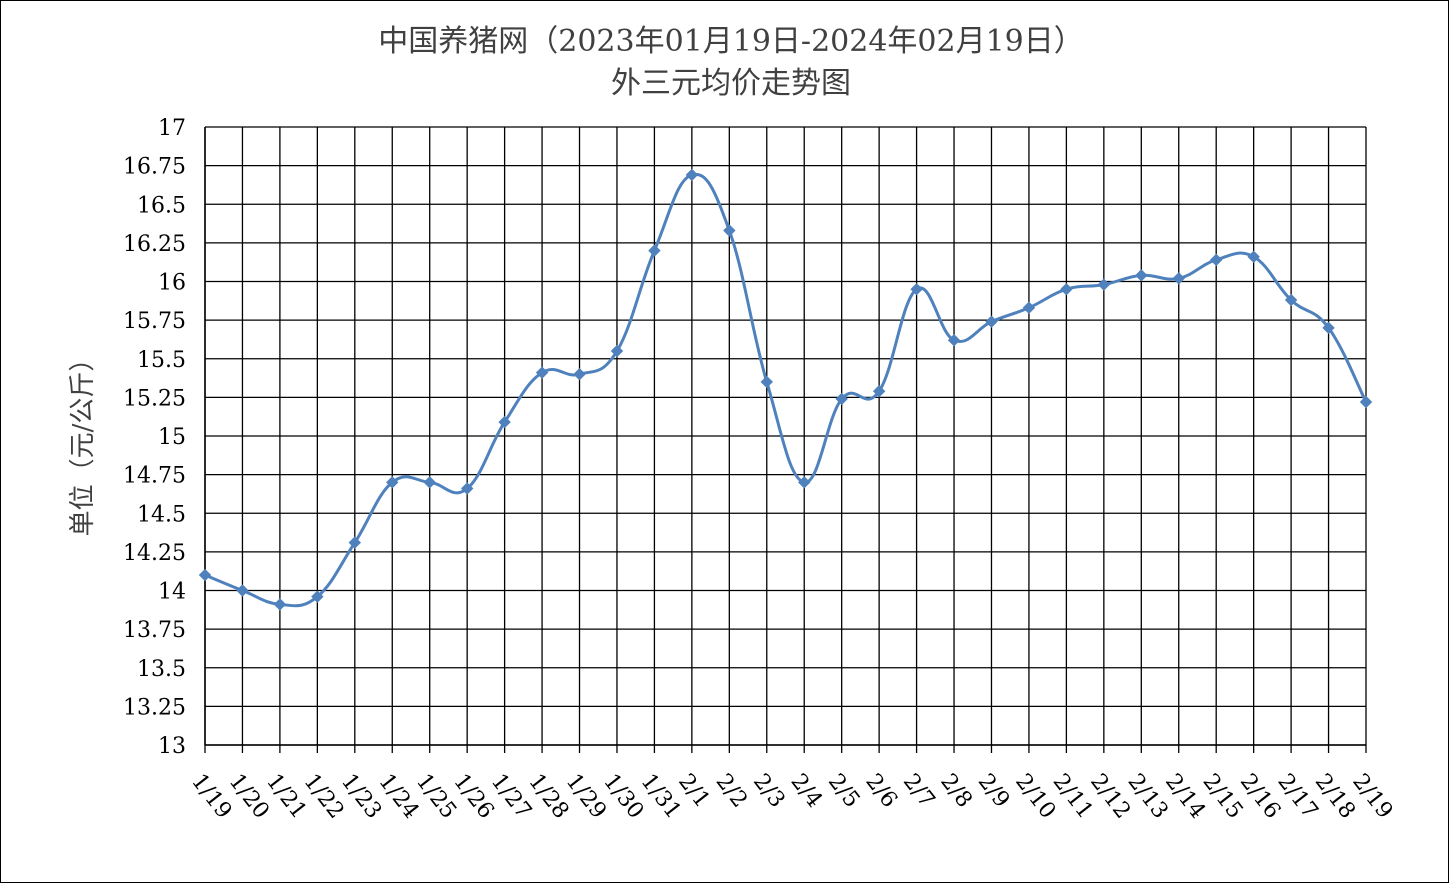  Describe the element at coordinates (623, 796) in the screenshot. I see `x-tick-label: 1/30` at that location.